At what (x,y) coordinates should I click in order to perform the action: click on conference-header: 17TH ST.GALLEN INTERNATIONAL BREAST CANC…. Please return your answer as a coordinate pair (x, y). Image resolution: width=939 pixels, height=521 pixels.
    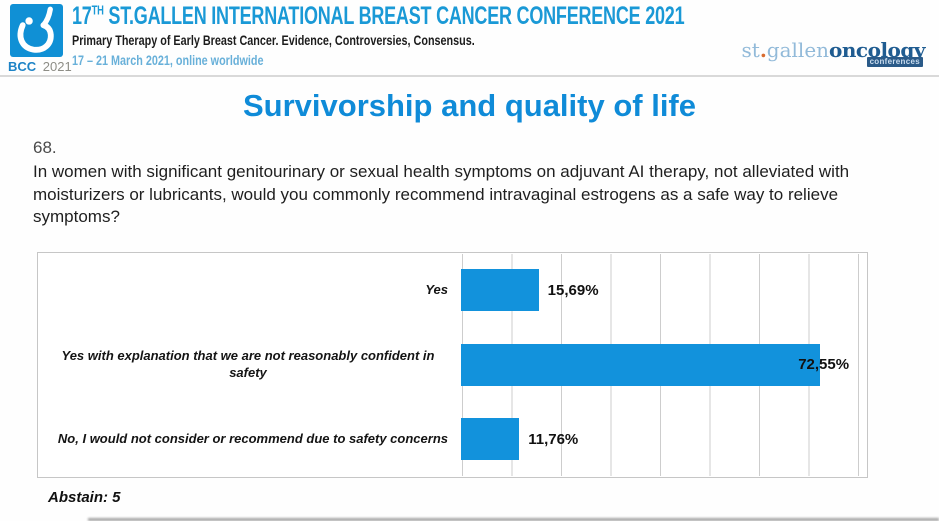
    Looking at the image, I should click on (497, 36).